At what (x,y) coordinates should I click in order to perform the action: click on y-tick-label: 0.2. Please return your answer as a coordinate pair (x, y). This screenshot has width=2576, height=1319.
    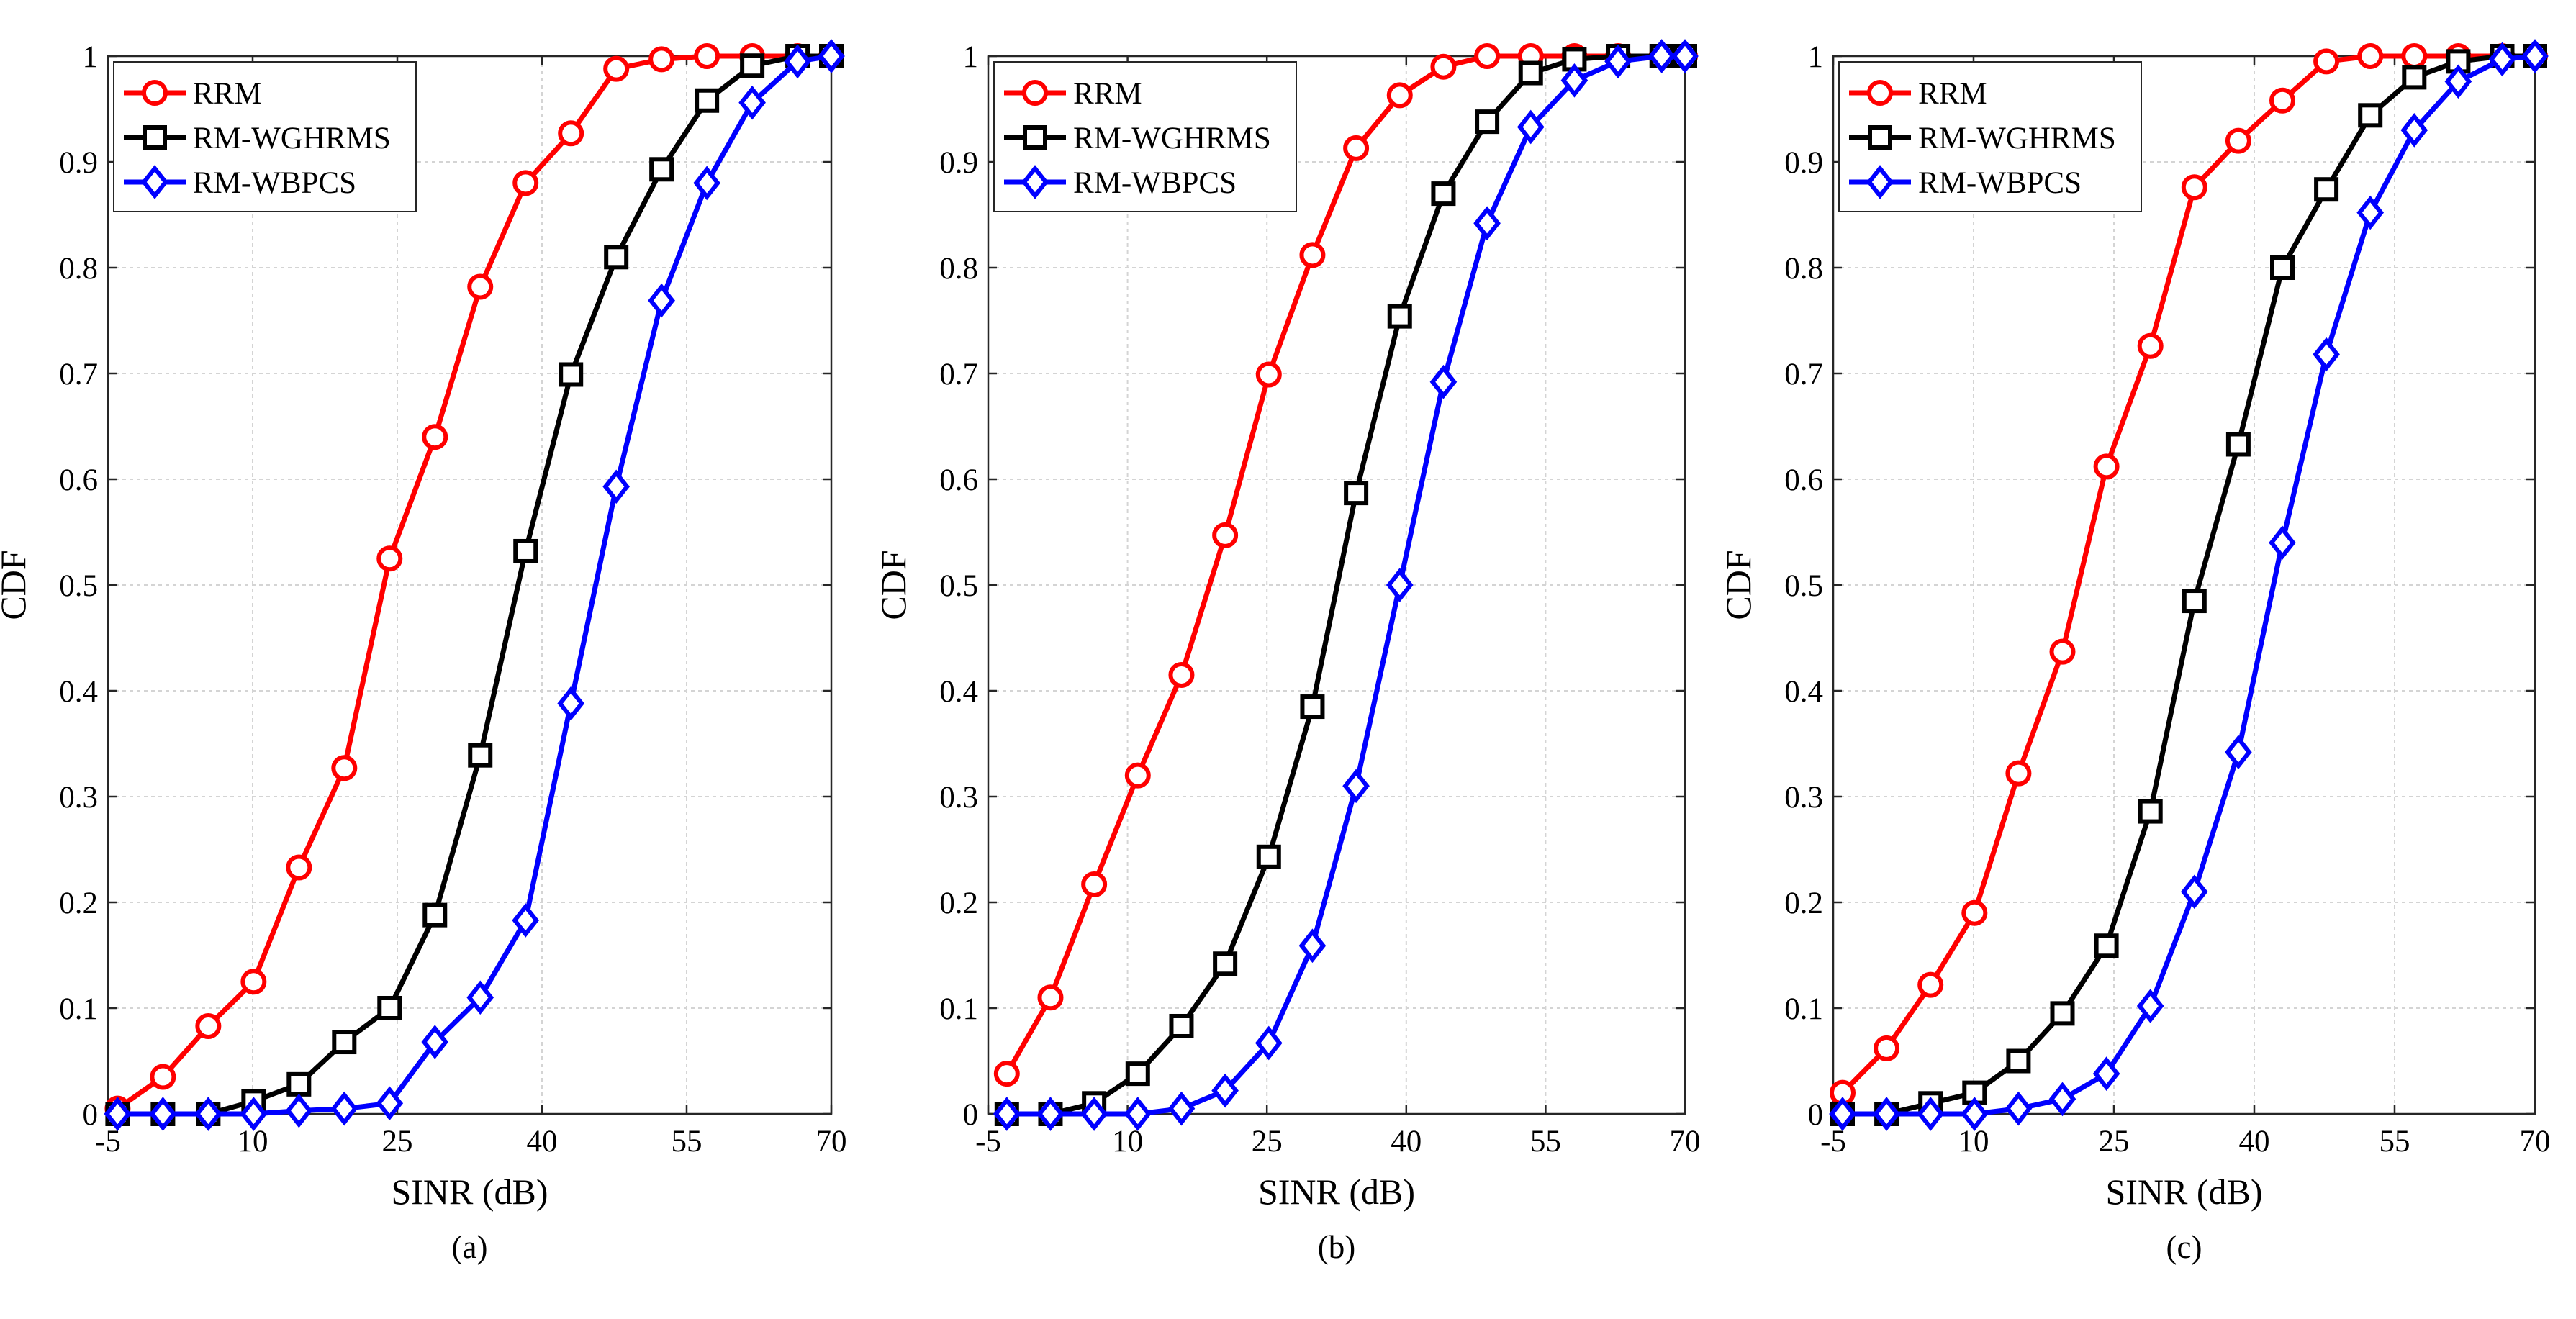
    Looking at the image, I should click on (1804, 903).